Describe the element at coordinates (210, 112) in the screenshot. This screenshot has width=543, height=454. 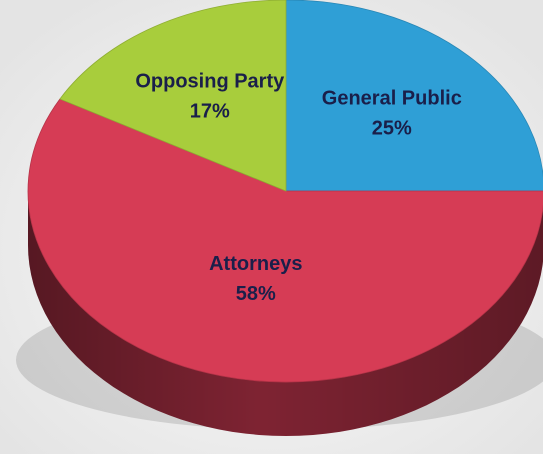
I see `slice-value-opposing-party: 17%` at that location.